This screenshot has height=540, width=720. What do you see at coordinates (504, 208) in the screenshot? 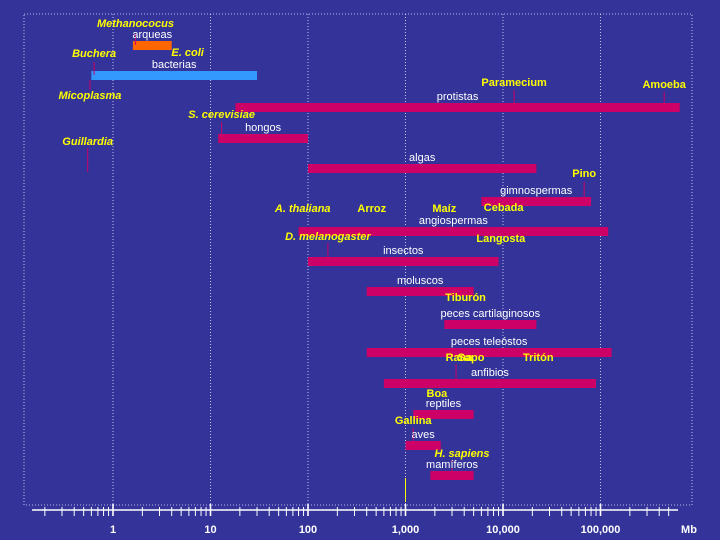
I see `species-label: Cebada` at bounding box center [504, 208].